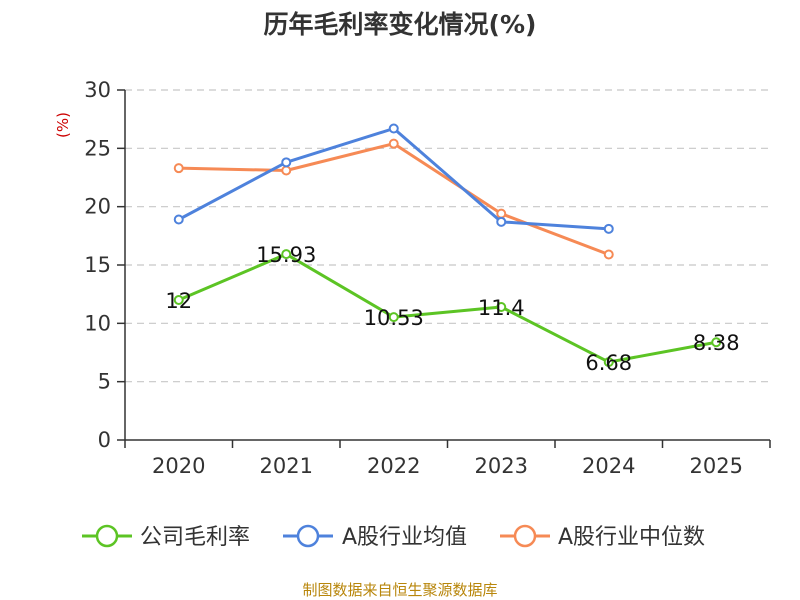 This screenshot has width=800, height=600. I want to click on data-label: 15.93, so click(286, 255).